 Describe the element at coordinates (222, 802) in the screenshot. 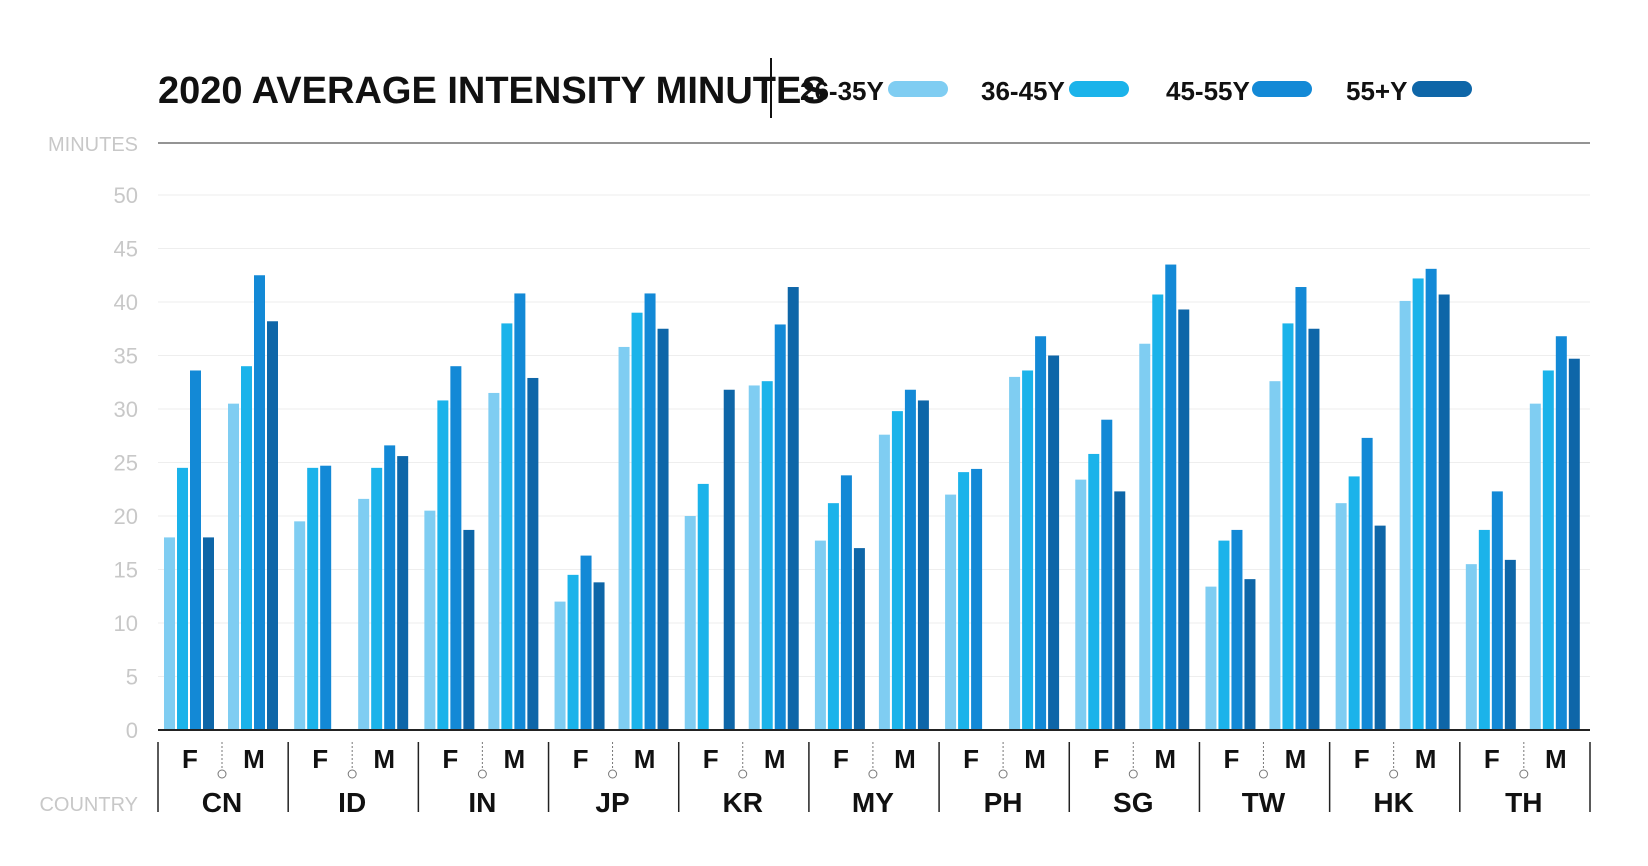

I see `country-label-cn: CN` at that location.